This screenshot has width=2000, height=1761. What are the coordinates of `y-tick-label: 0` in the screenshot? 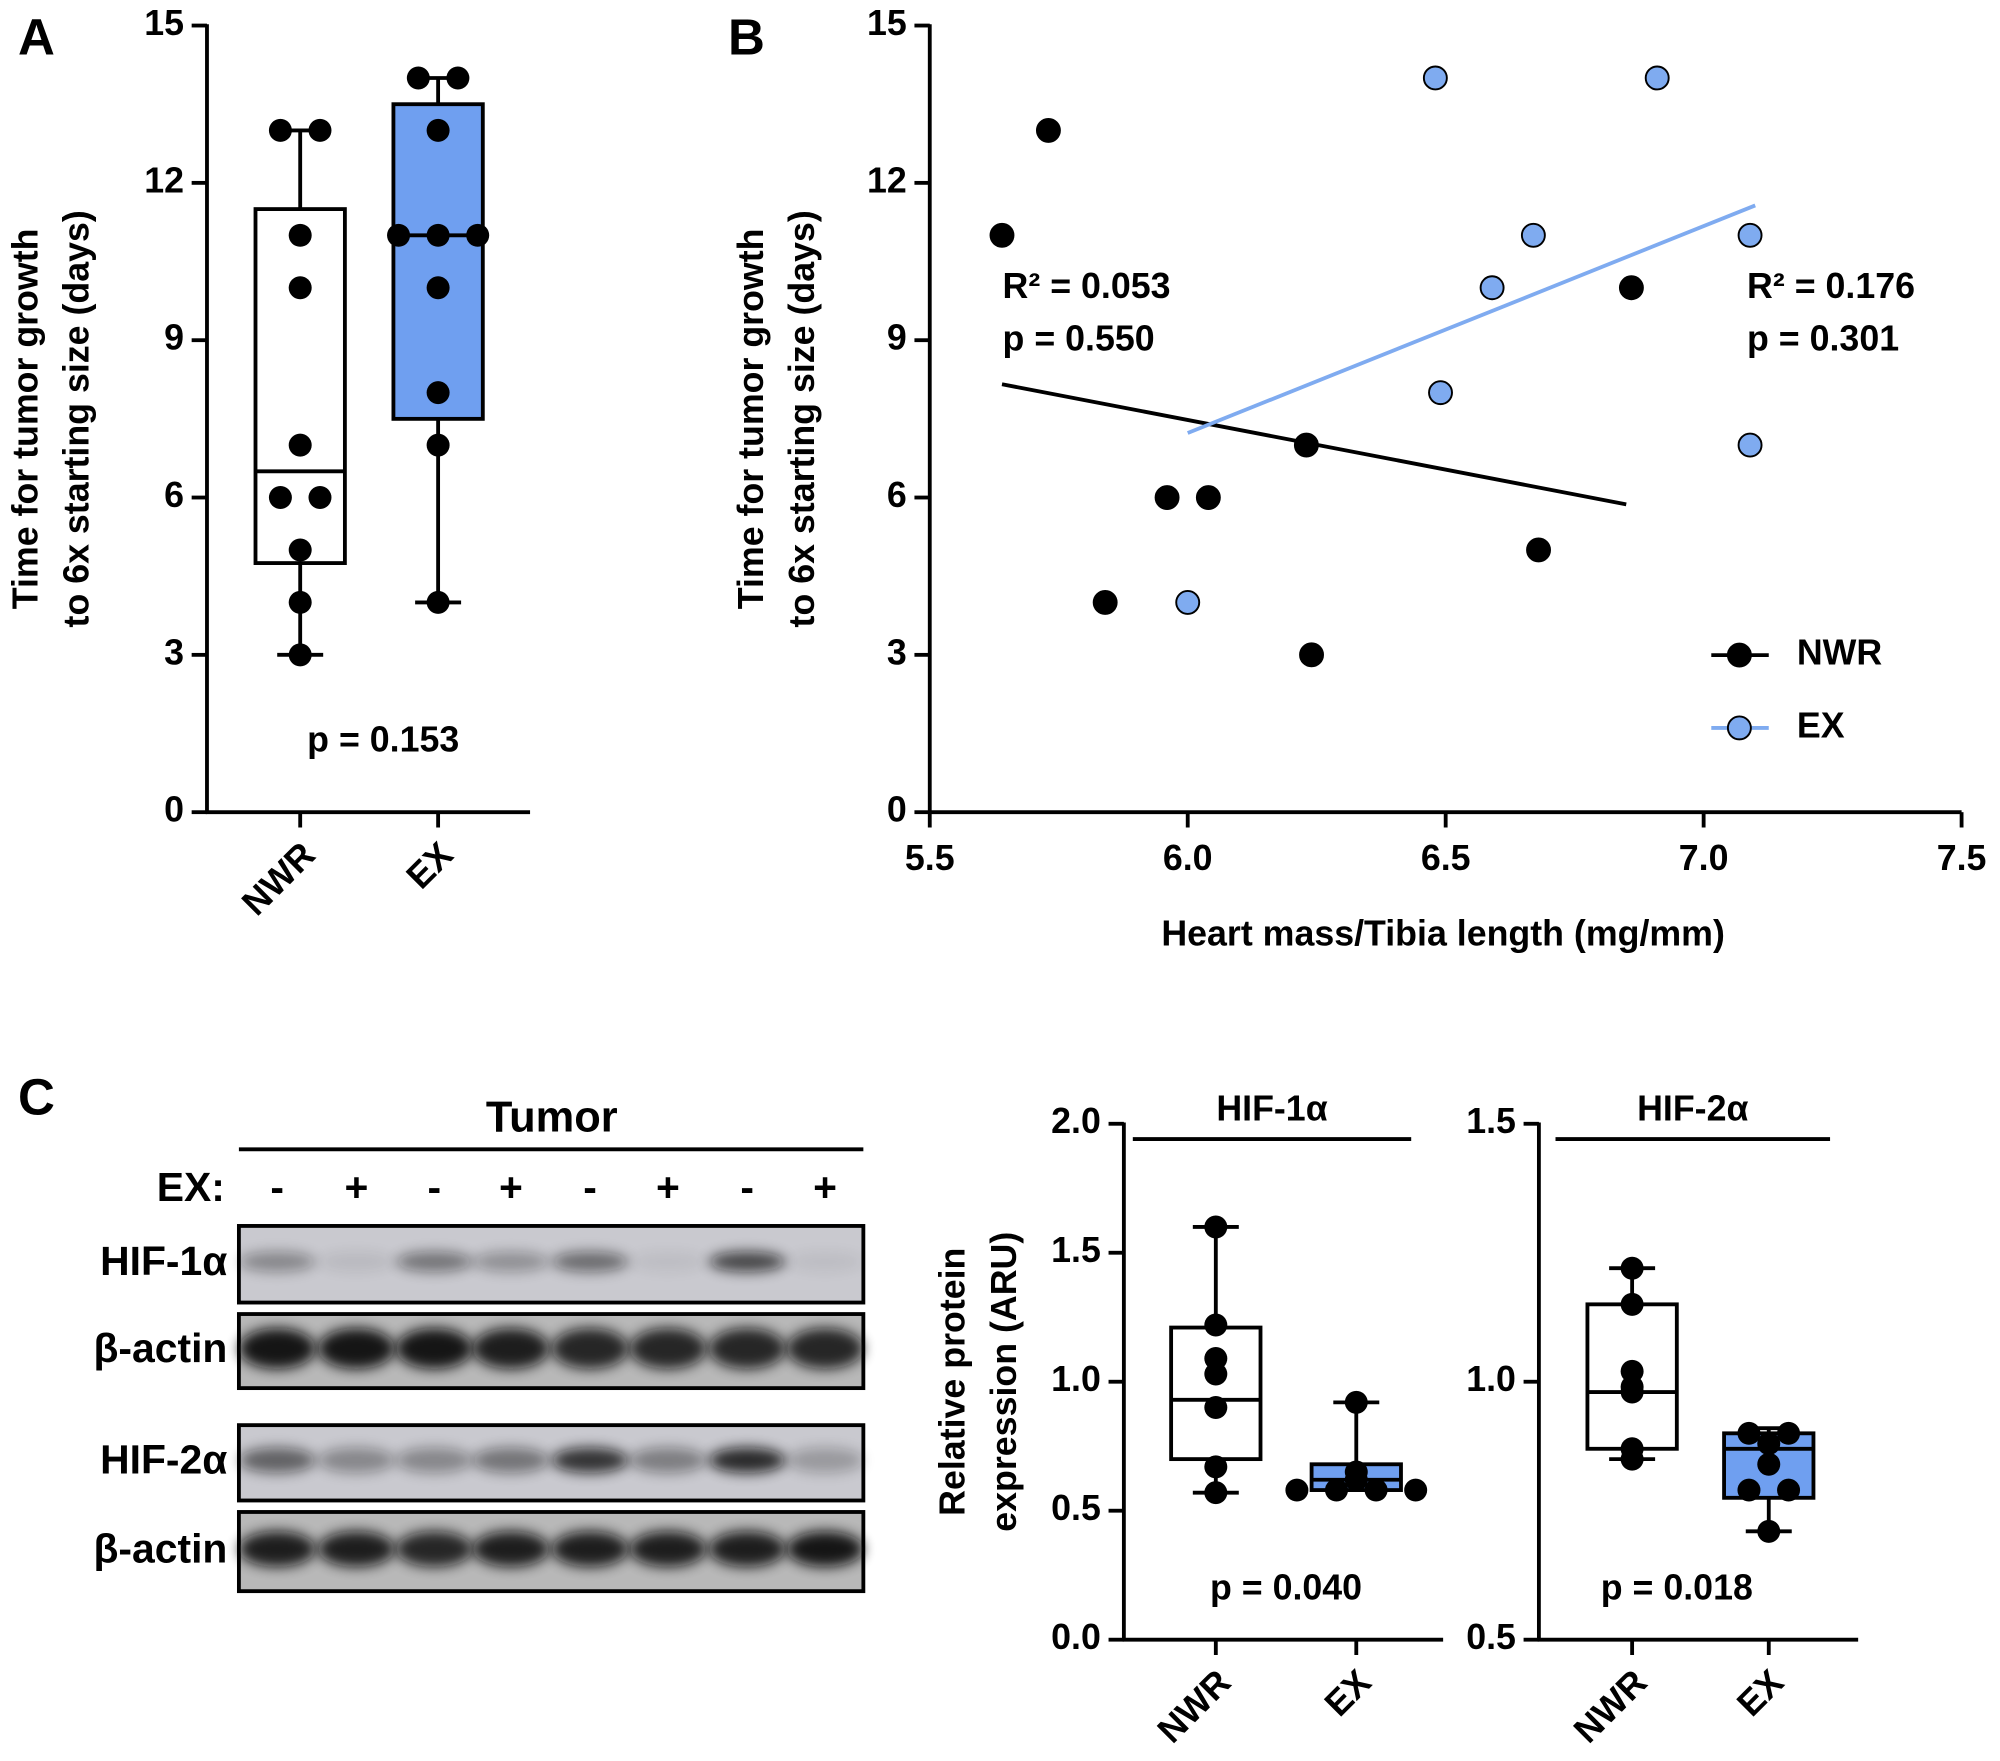 It's located at (174, 810).